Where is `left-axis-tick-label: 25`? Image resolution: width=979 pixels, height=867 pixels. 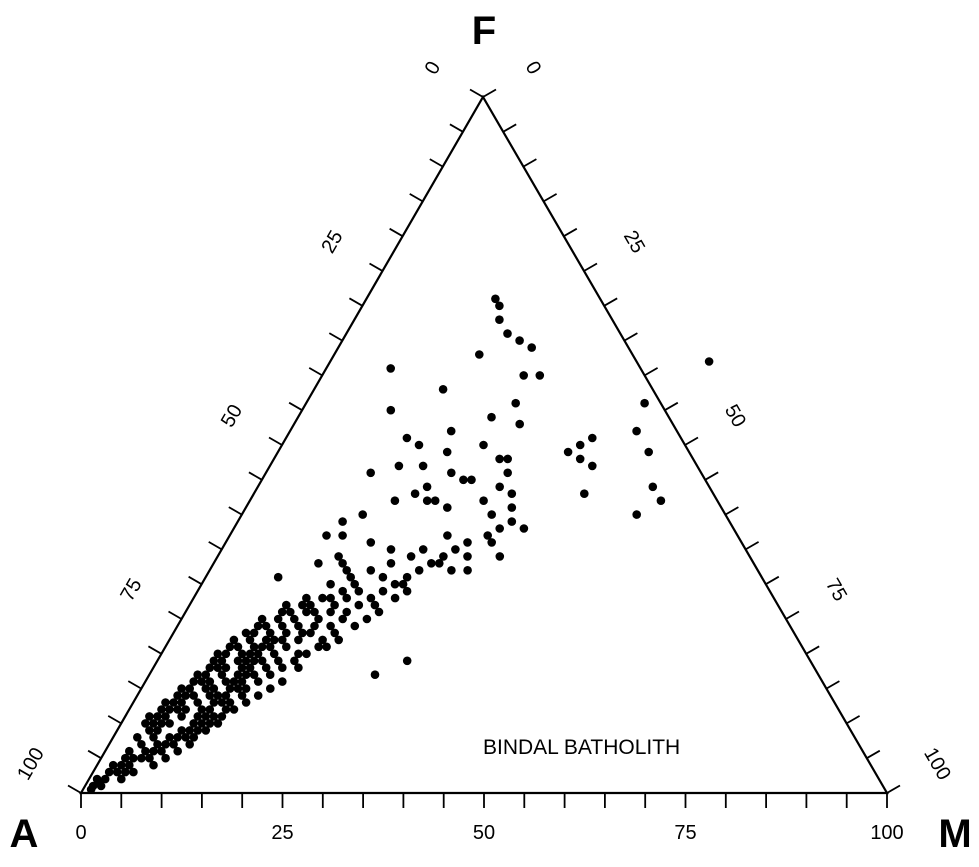 left-axis-tick-label: 25 is located at coordinates (332, 242).